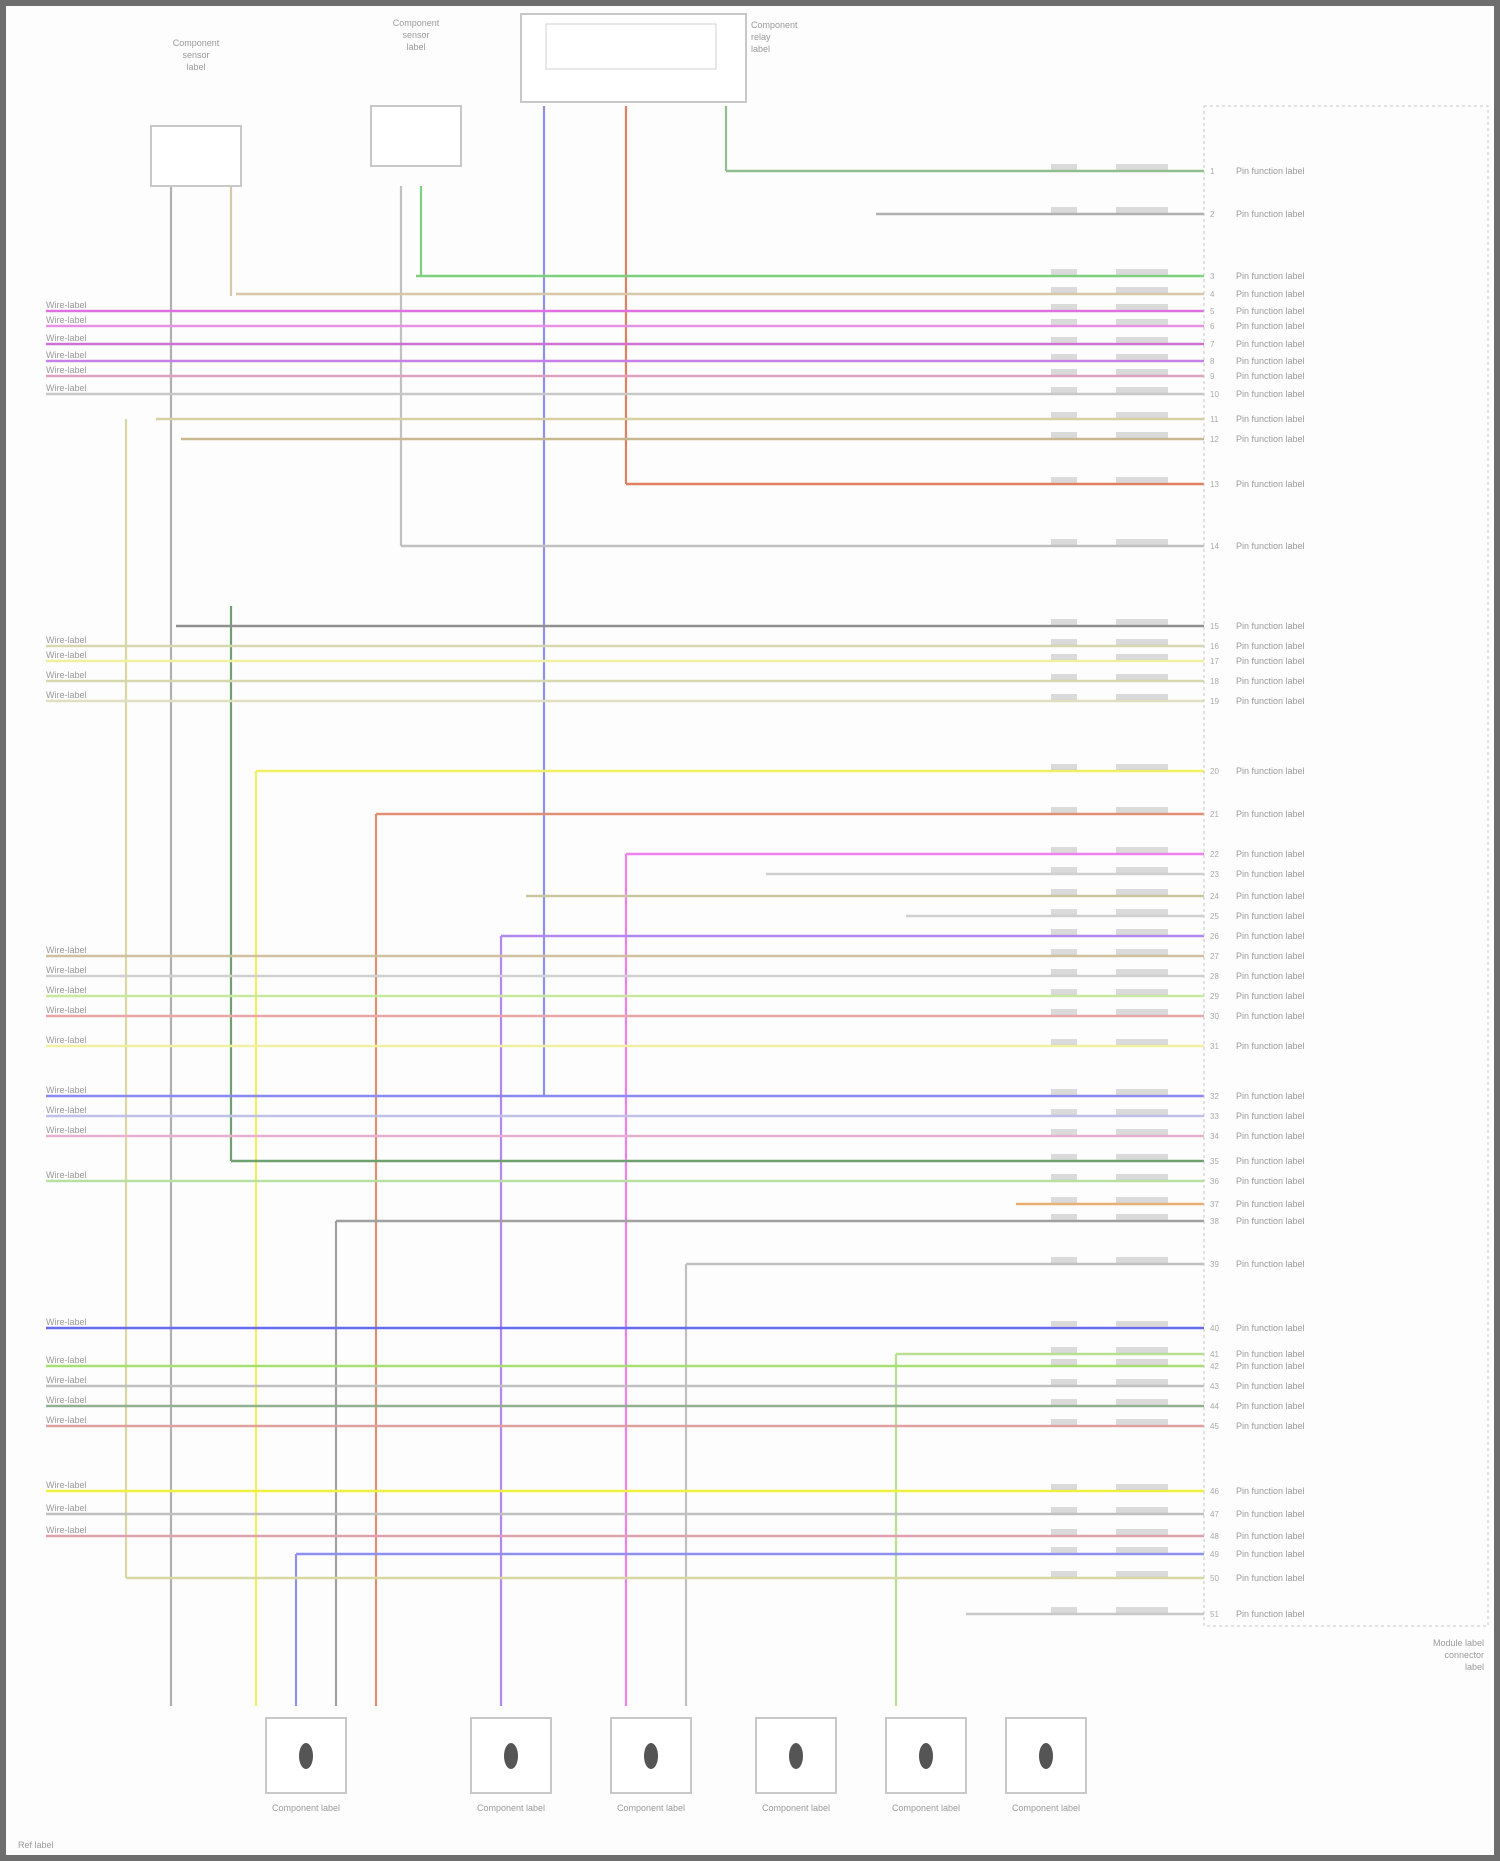 The height and width of the screenshot is (1861, 1500). I want to click on pin-number: 44, so click(1214, 1406).